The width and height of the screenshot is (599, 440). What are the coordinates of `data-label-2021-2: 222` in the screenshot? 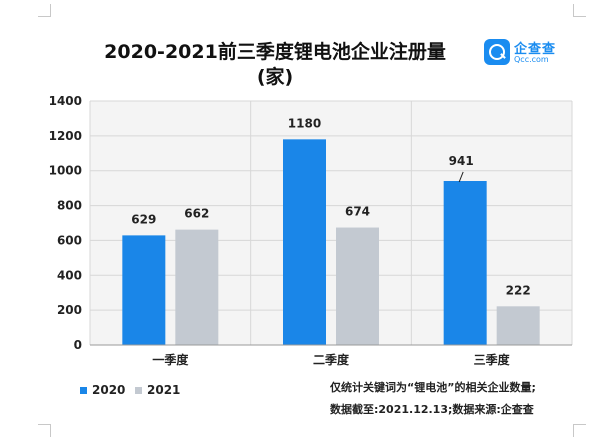 It's located at (518, 290).